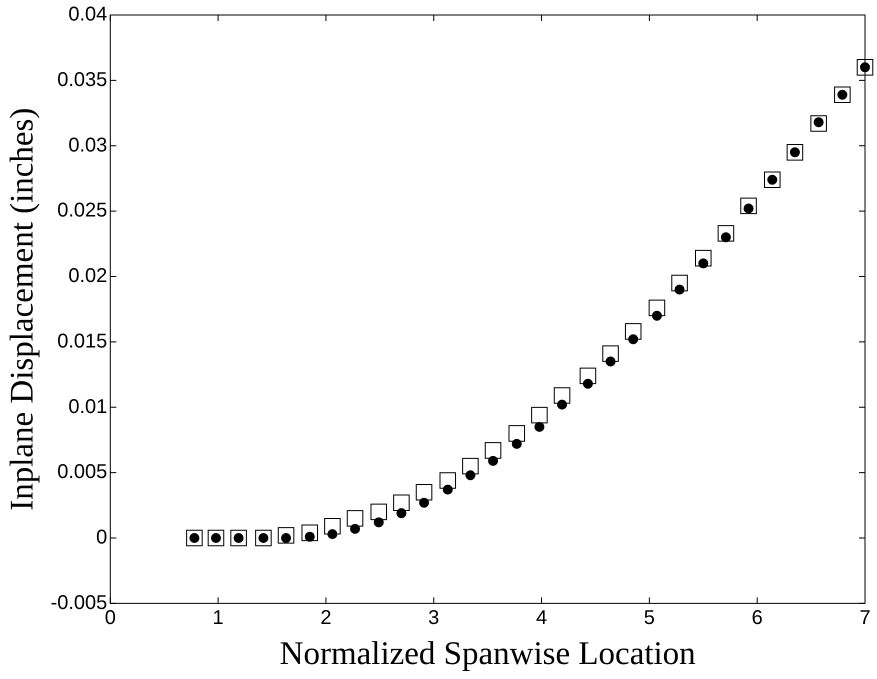  Describe the element at coordinates (88, 407) in the screenshot. I see `y-tick-label: 0.01` at that location.